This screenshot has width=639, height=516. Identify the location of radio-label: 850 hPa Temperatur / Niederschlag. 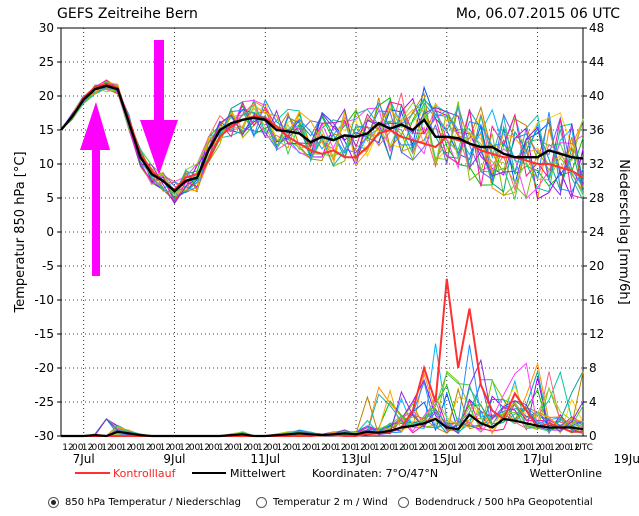
(153, 502).